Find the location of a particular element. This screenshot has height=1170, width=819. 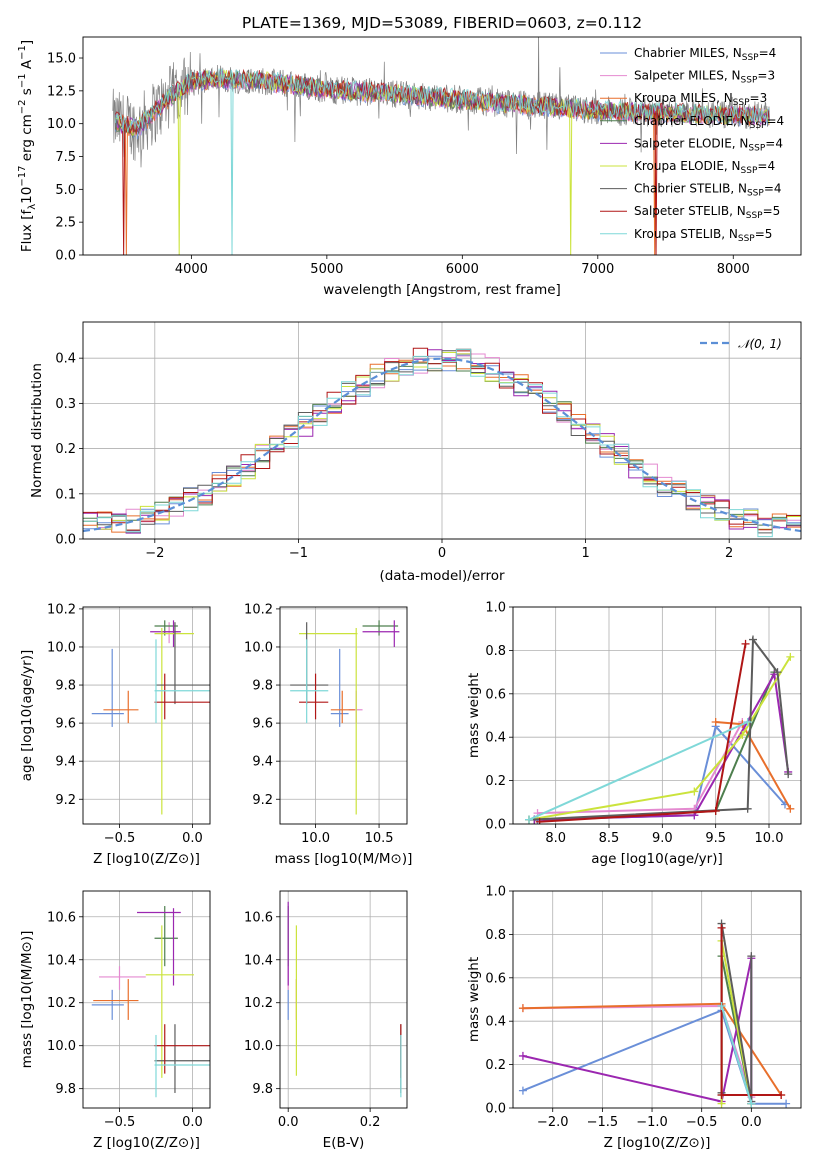

x-axis-label: mass [log10(M/M⊙)] is located at coordinates (344, 859).